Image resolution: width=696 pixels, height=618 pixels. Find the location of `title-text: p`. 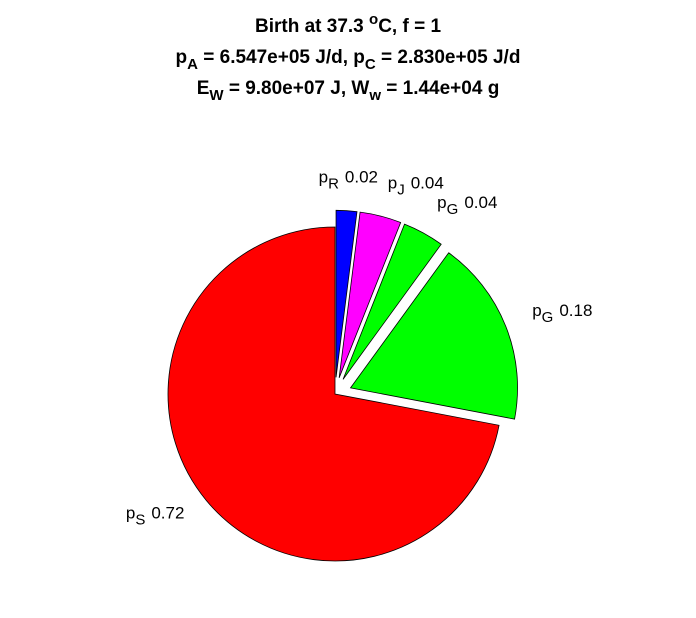

title-text: p is located at coordinates (182, 57).